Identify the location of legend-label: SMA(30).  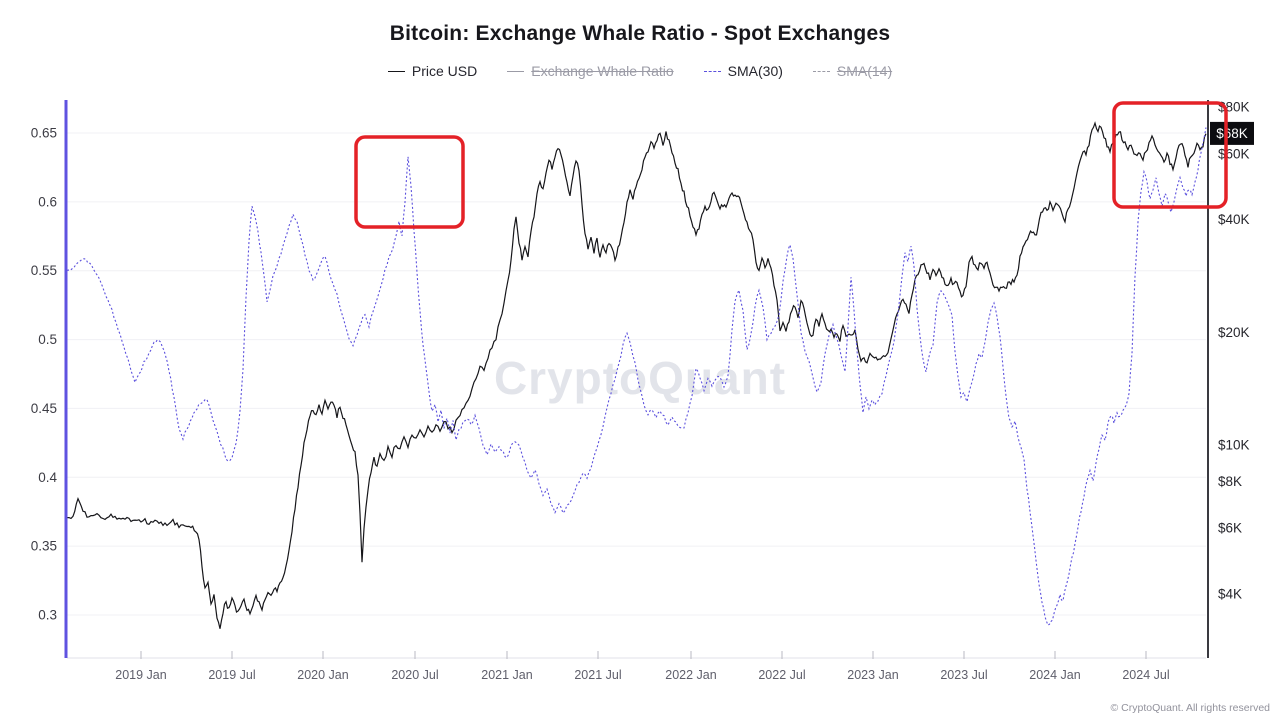
(755, 71).